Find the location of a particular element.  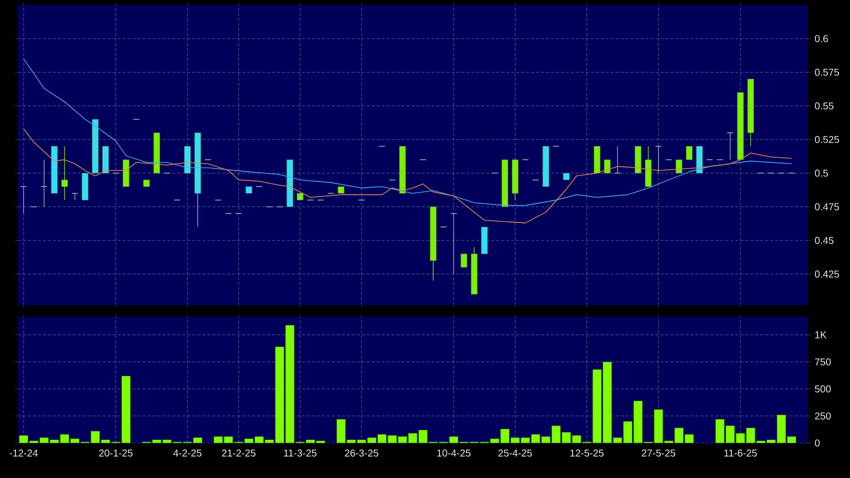

x-tick-label: 11-6-25 is located at coordinates (740, 453).